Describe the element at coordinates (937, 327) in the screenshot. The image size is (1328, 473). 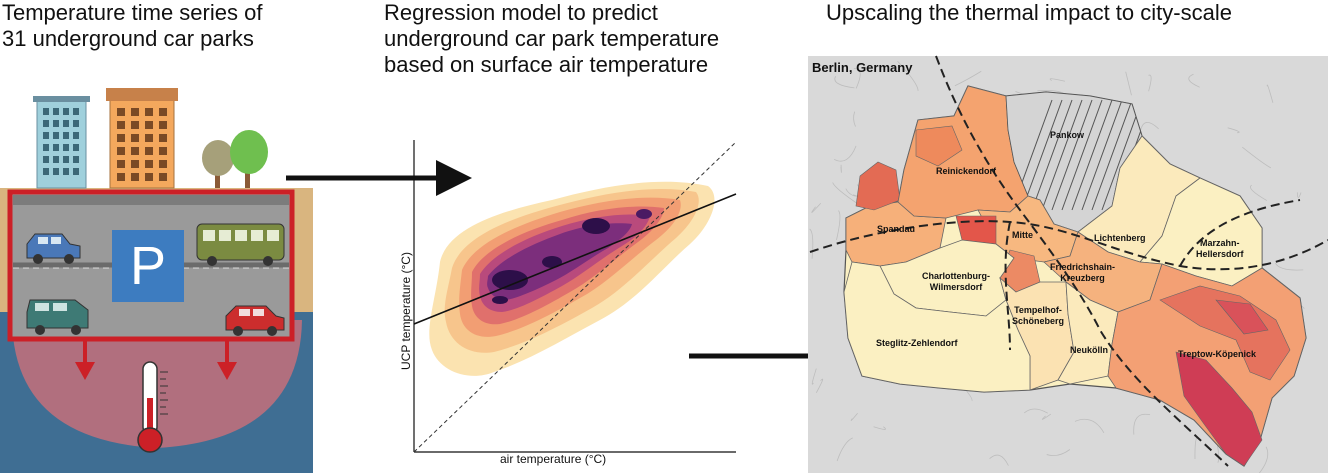
I see `district-steglitz-zehlendorf` at that location.